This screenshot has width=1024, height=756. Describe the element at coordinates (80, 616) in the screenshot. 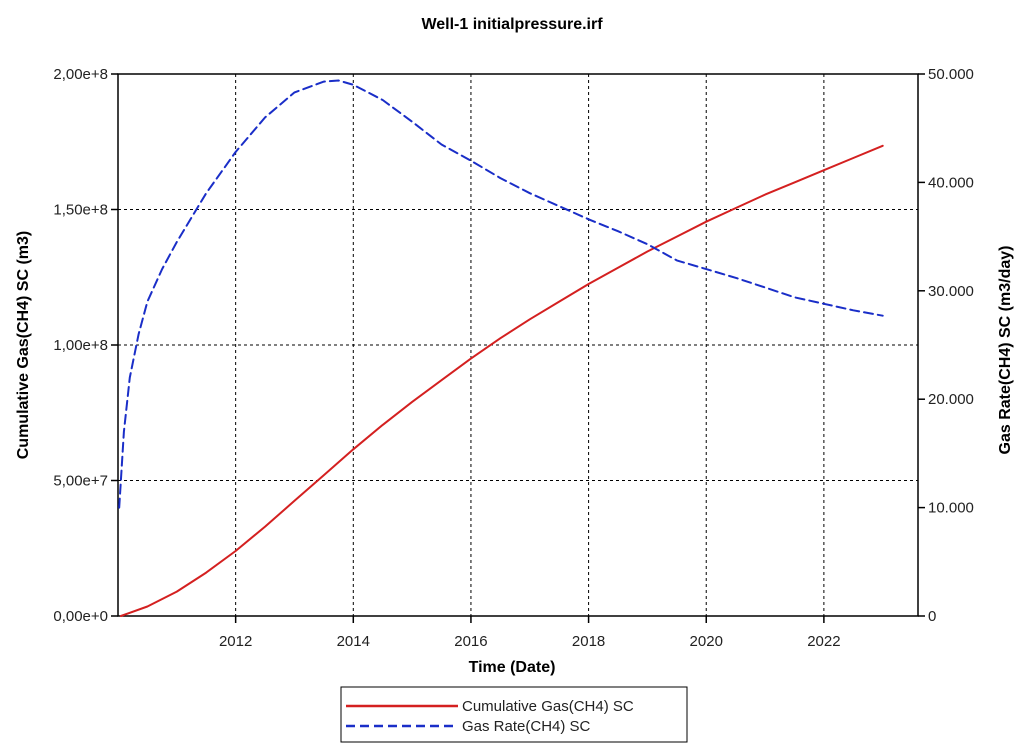

I see `y-tick-label: 0,00e+0` at that location.